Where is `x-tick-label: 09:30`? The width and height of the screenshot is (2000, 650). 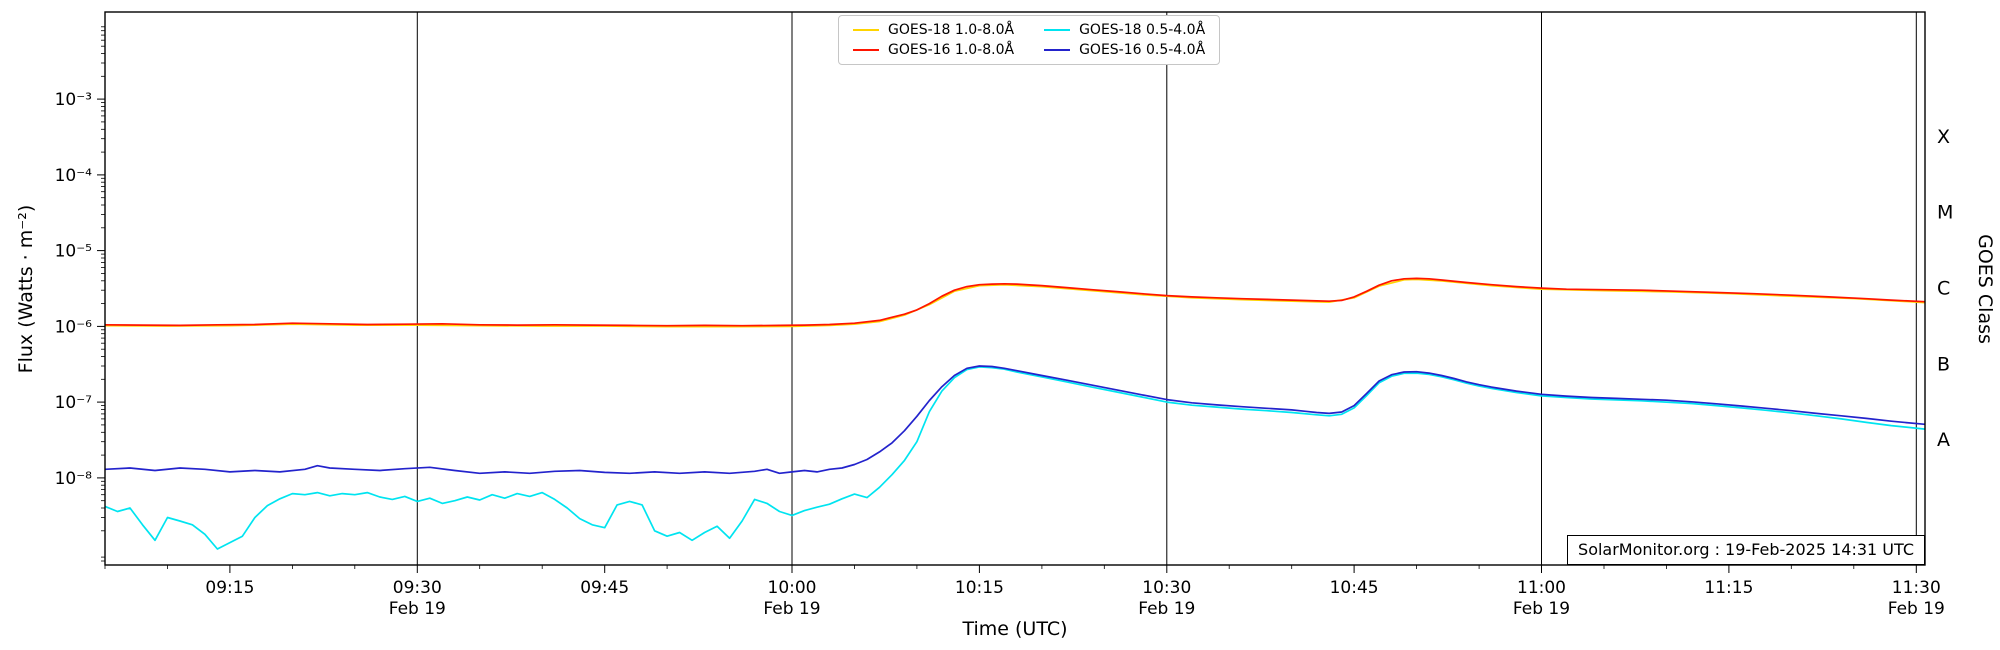
x-tick-label: 09:30 is located at coordinates (417, 588).